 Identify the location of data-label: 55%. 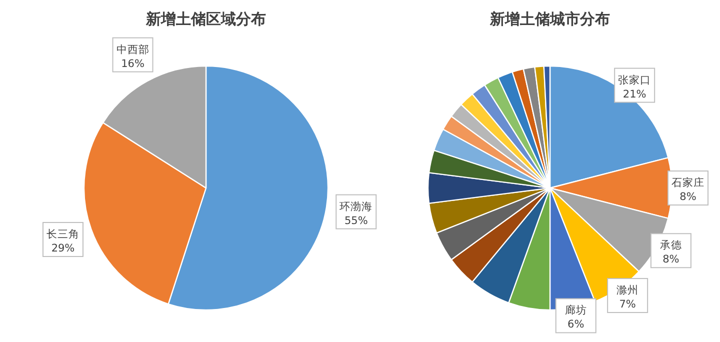
(356, 220).